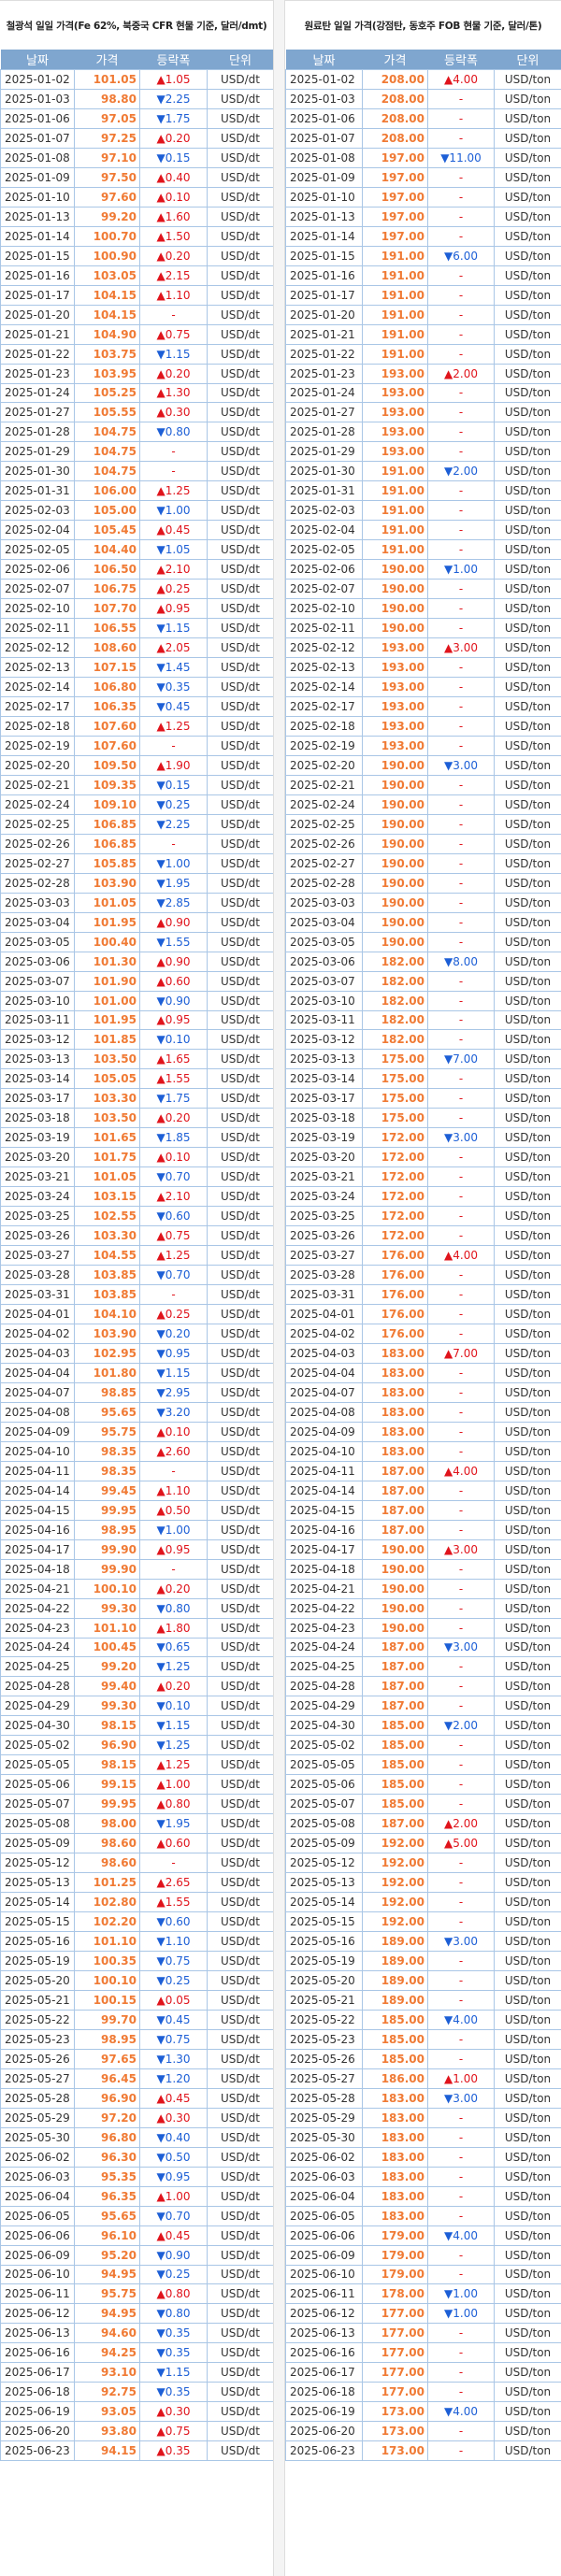  Describe the element at coordinates (395, 432) in the screenshot. I see `price-cell: 193.00` at that location.